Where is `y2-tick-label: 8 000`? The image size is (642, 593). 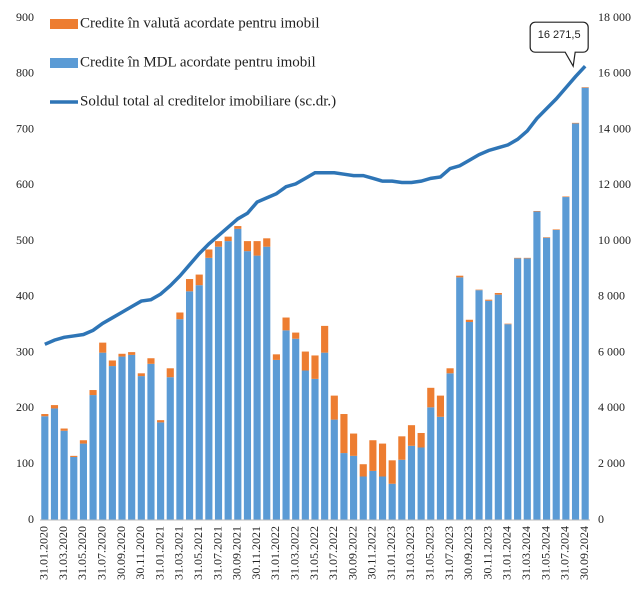 y2-tick-label: 8 000 is located at coordinates (611, 296).